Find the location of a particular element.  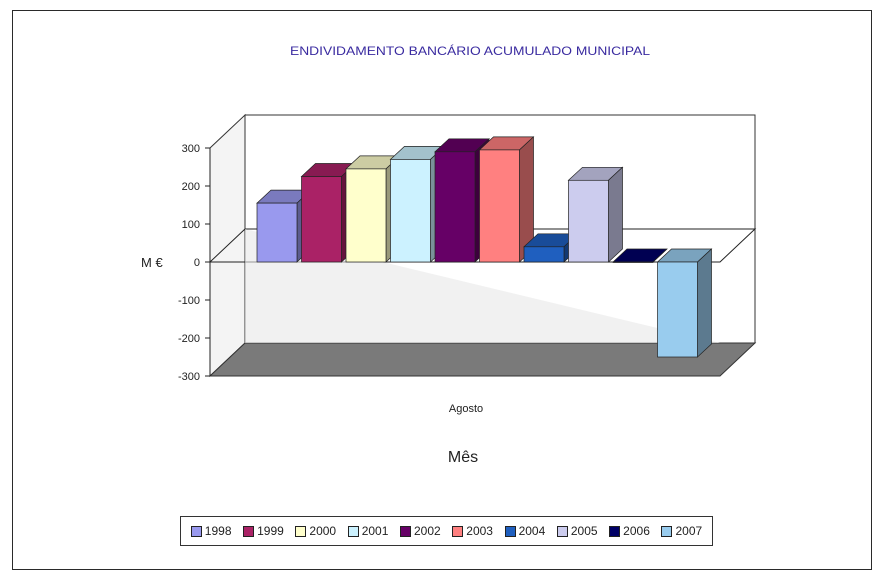

legend-entry-2006: 2006 is located at coordinates (629, 531).